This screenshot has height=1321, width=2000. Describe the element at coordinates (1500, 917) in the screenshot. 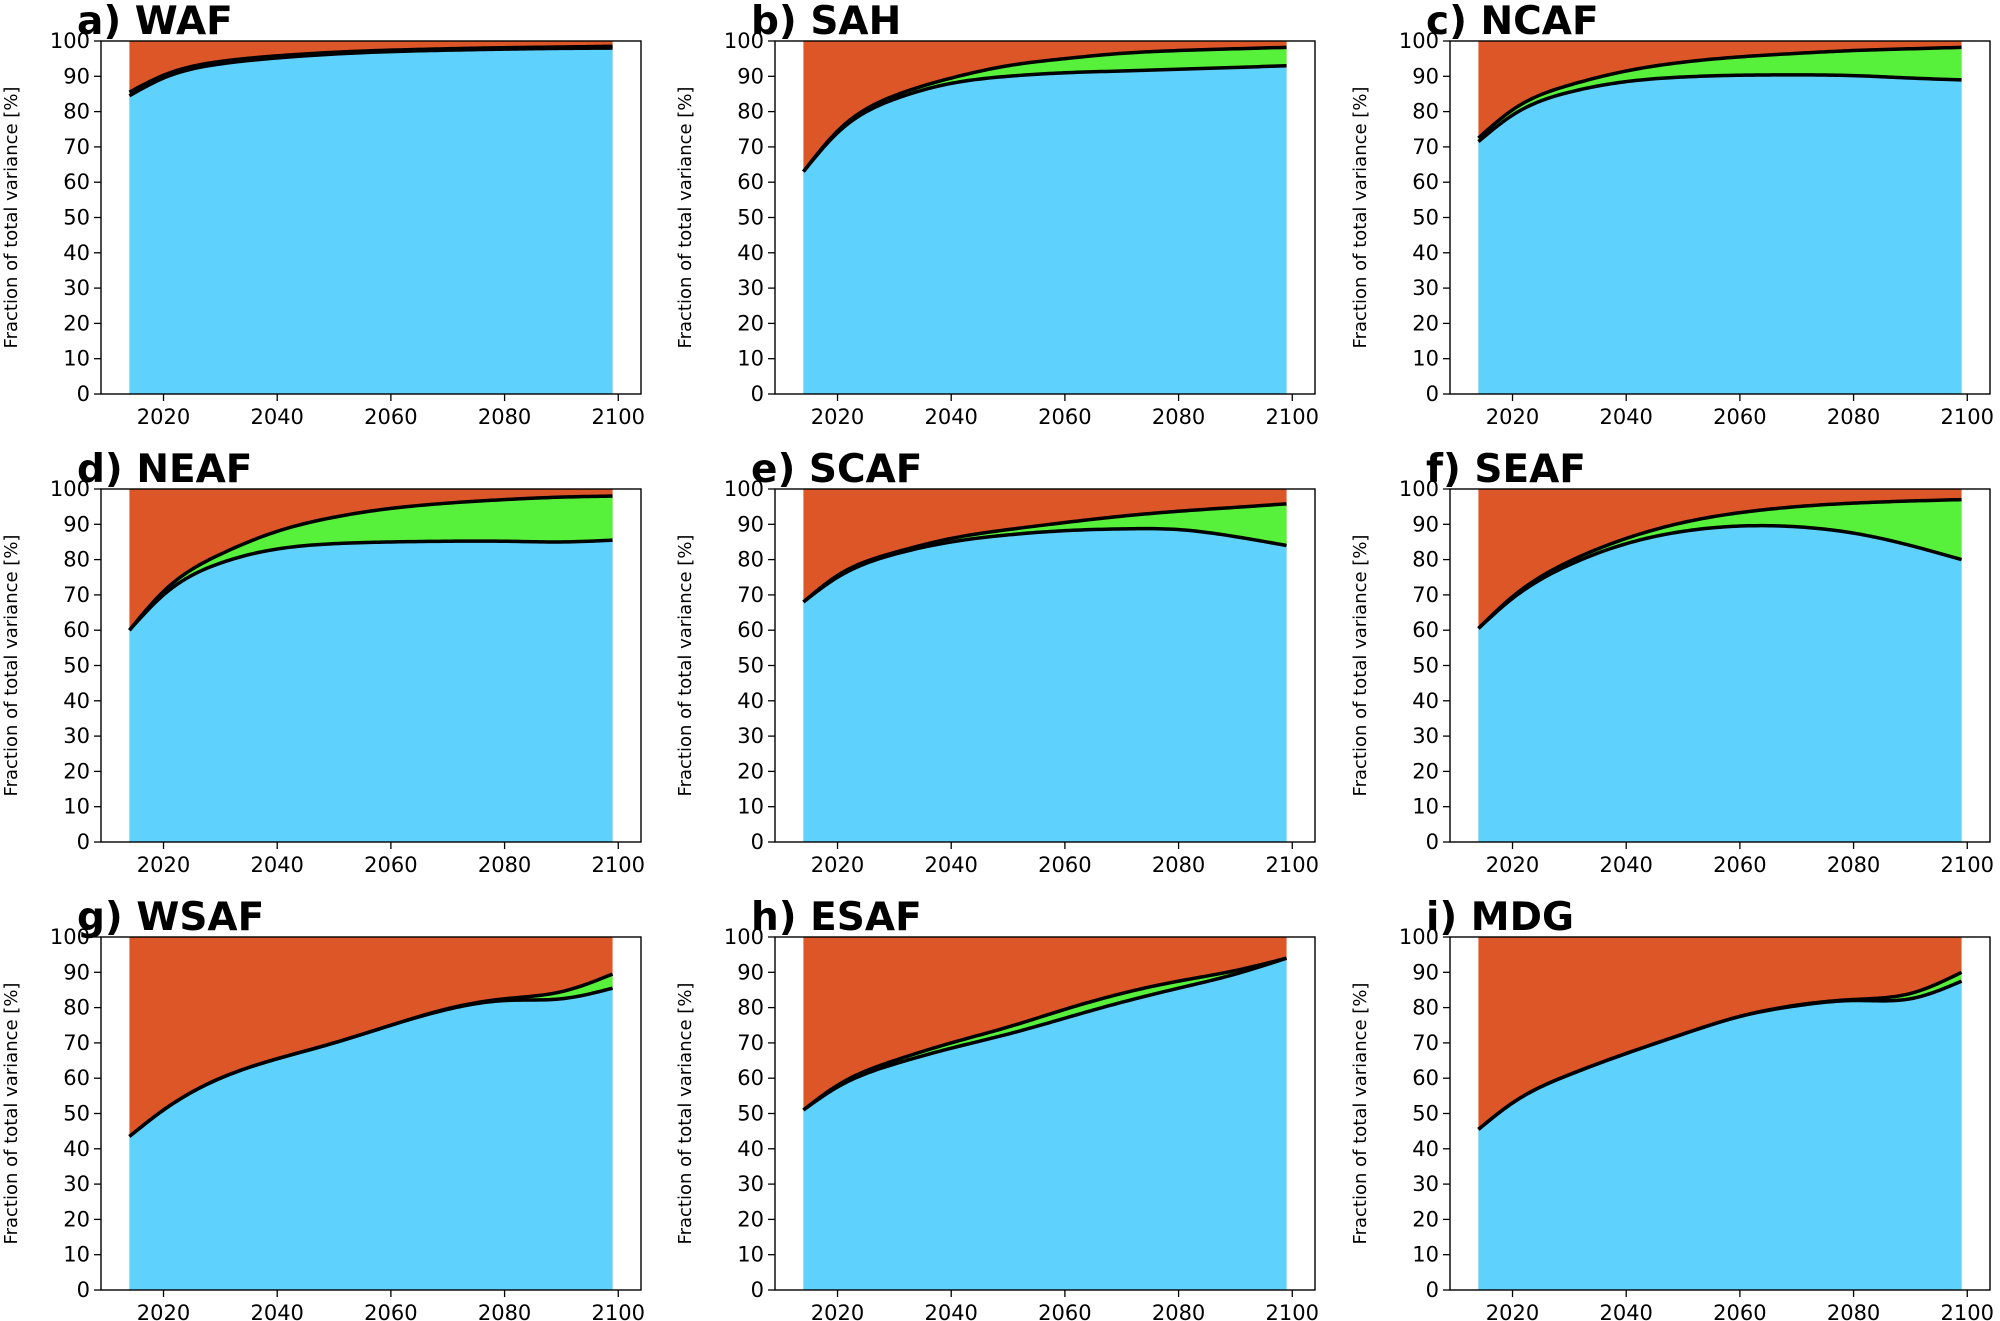

I see `panel-title: i) MDG` at that location.